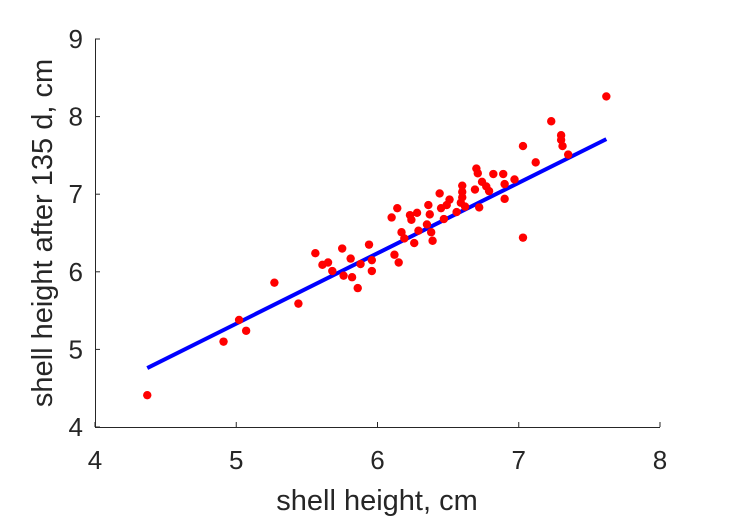  What do you see at coordinates (76, 272) in the screenshot?
I see `y-tick-label: 6` at bounding box center [76, 272].